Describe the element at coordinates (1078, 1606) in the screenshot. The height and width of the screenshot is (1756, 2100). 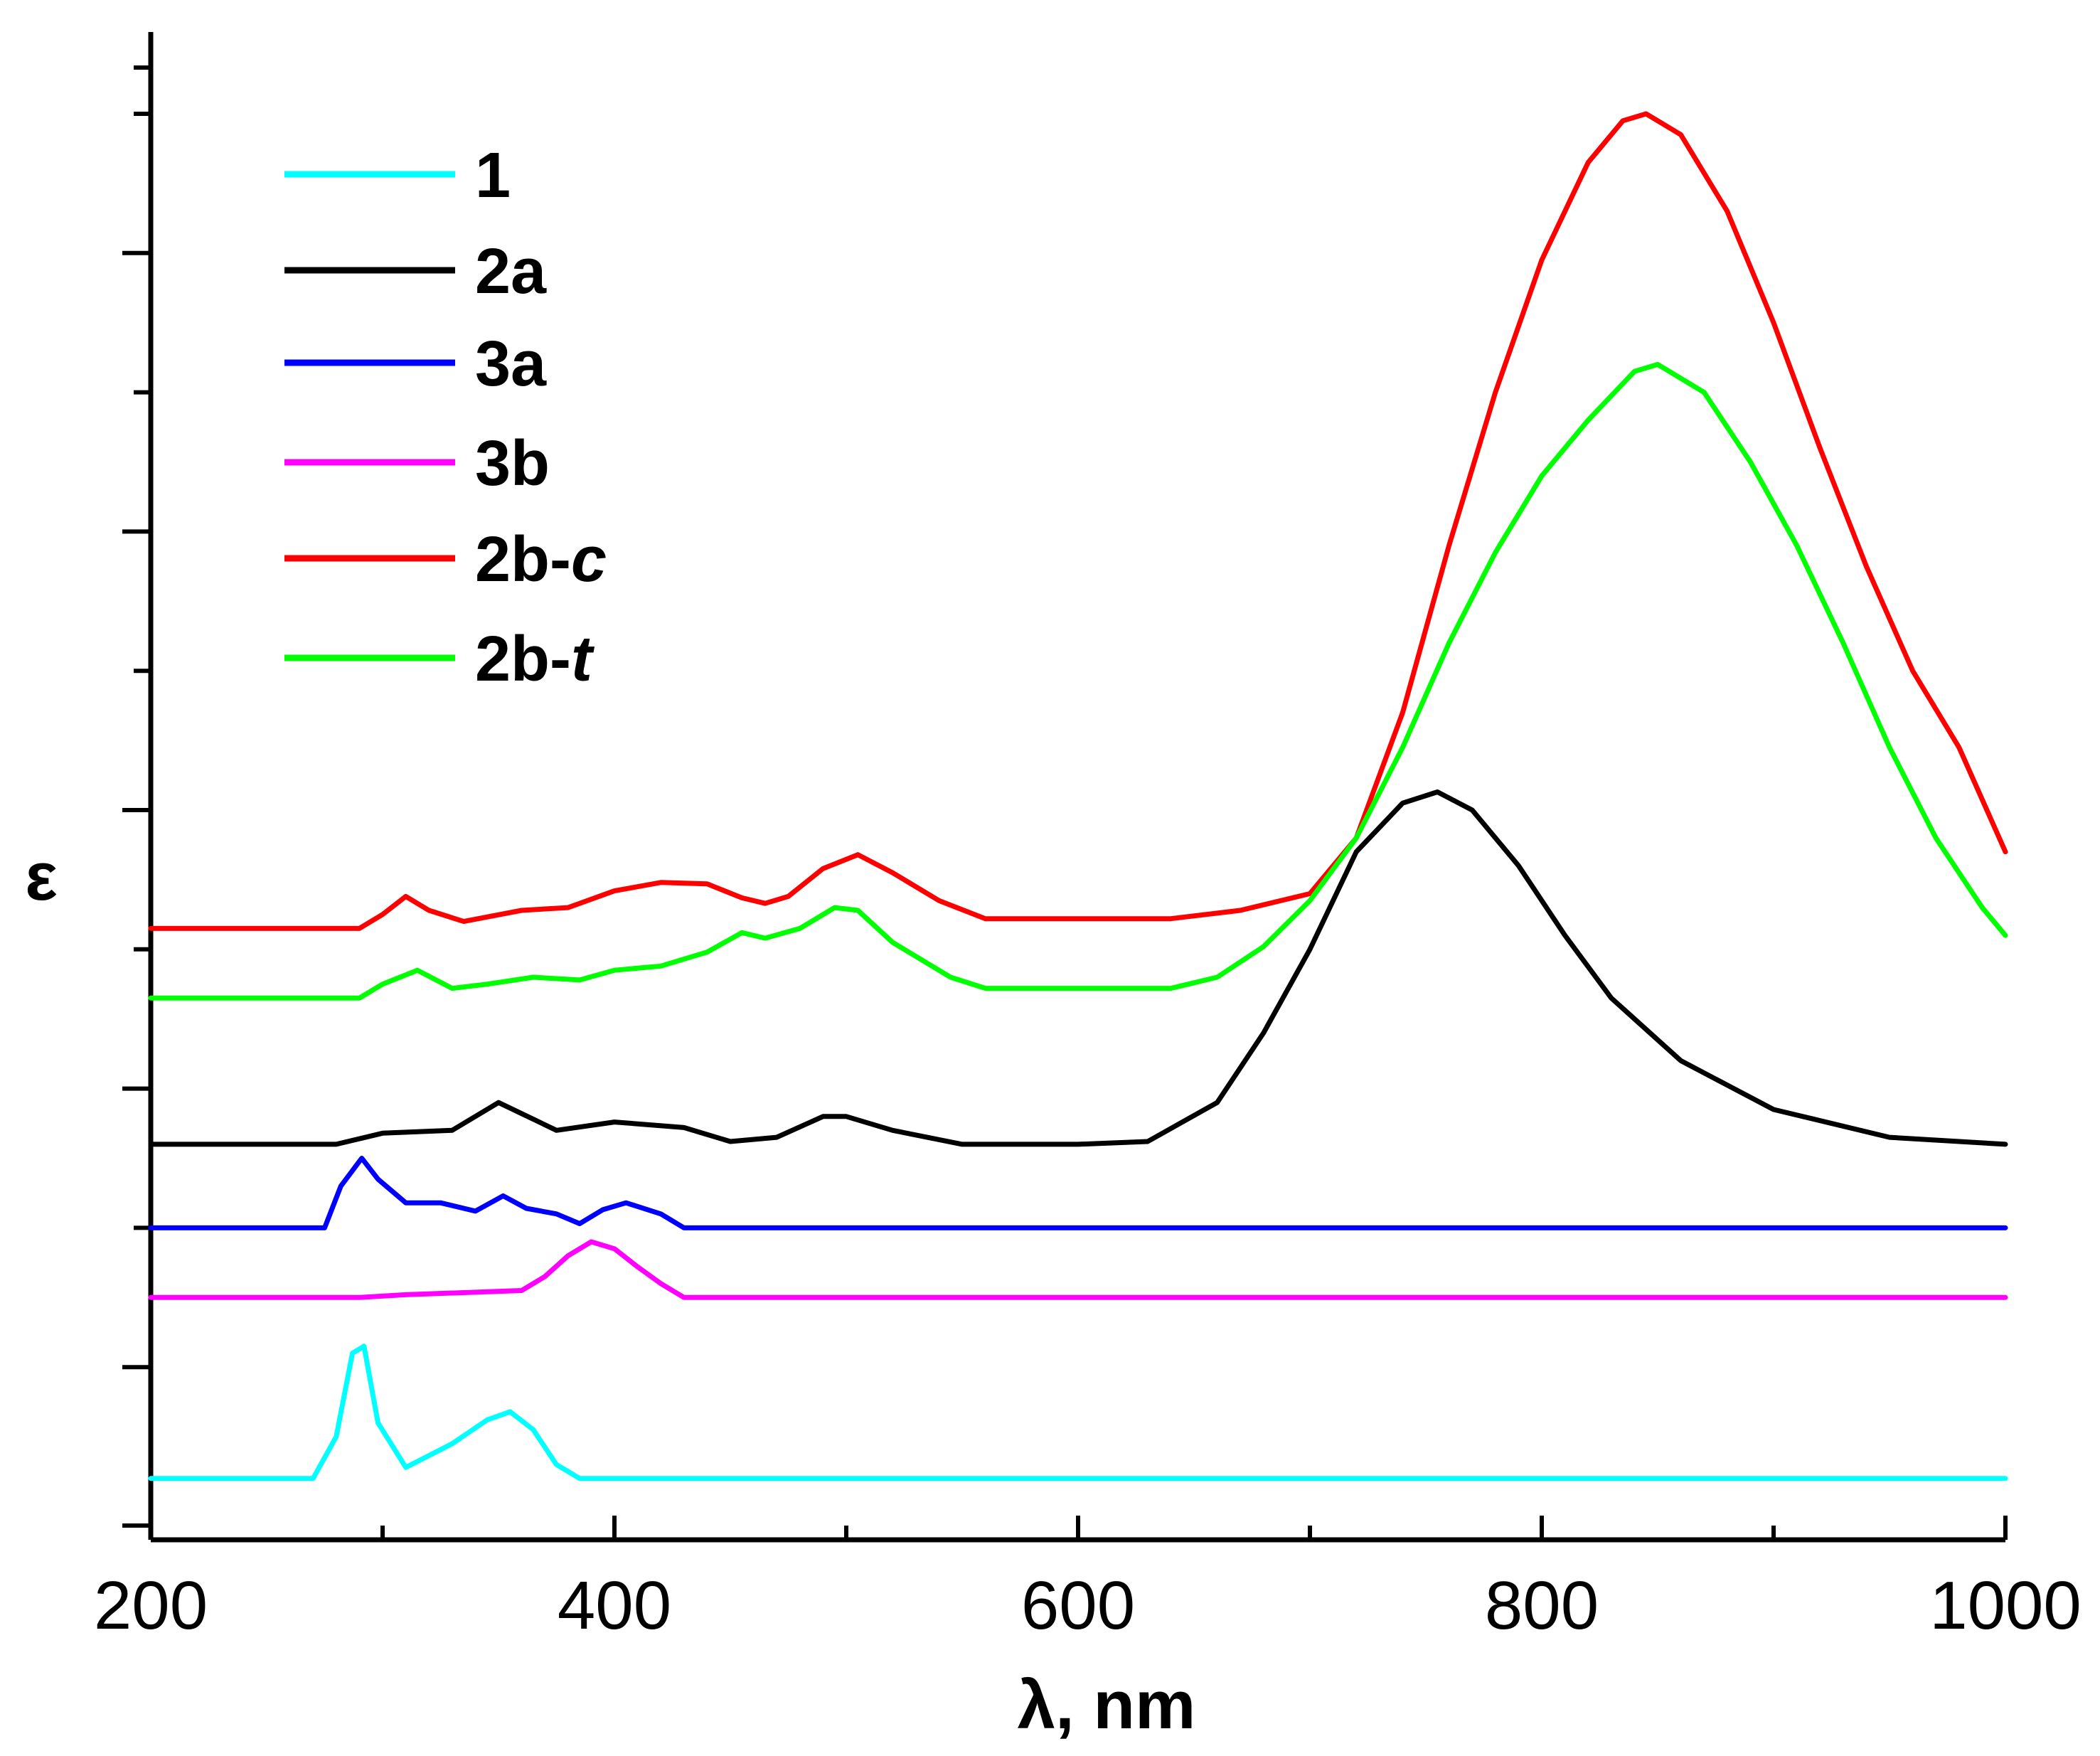
I see `x-tick-label: 600` at that location.